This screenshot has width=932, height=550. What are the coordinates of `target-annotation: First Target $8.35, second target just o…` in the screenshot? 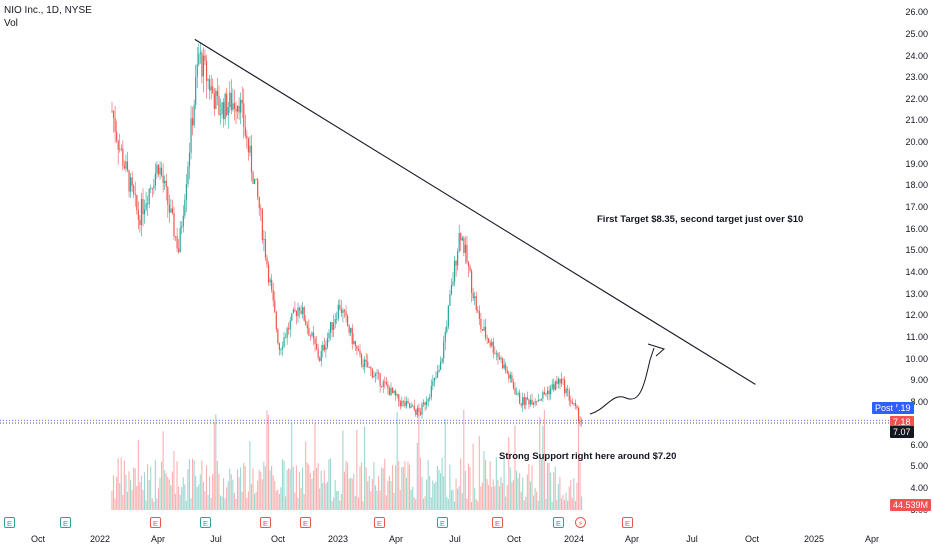 It's located at (700, 219).